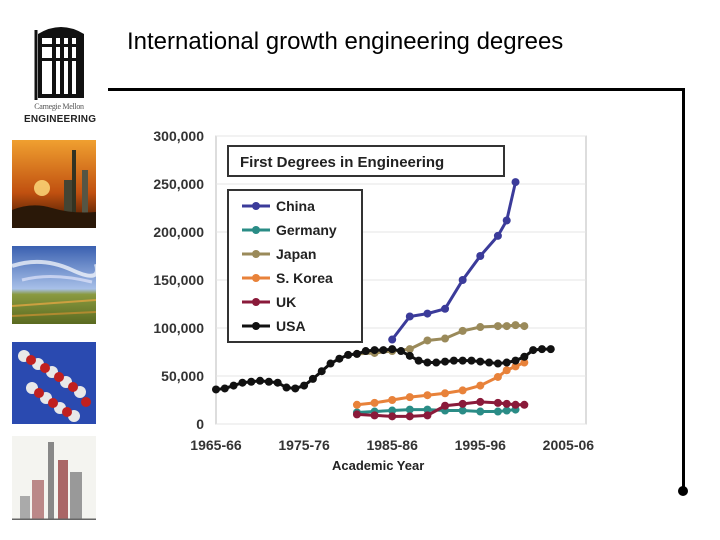  What do you see at coordinates (216, 445) in the screenshot?
I see `x-tick-label: 1965-66` at bounding box center [216, 445].